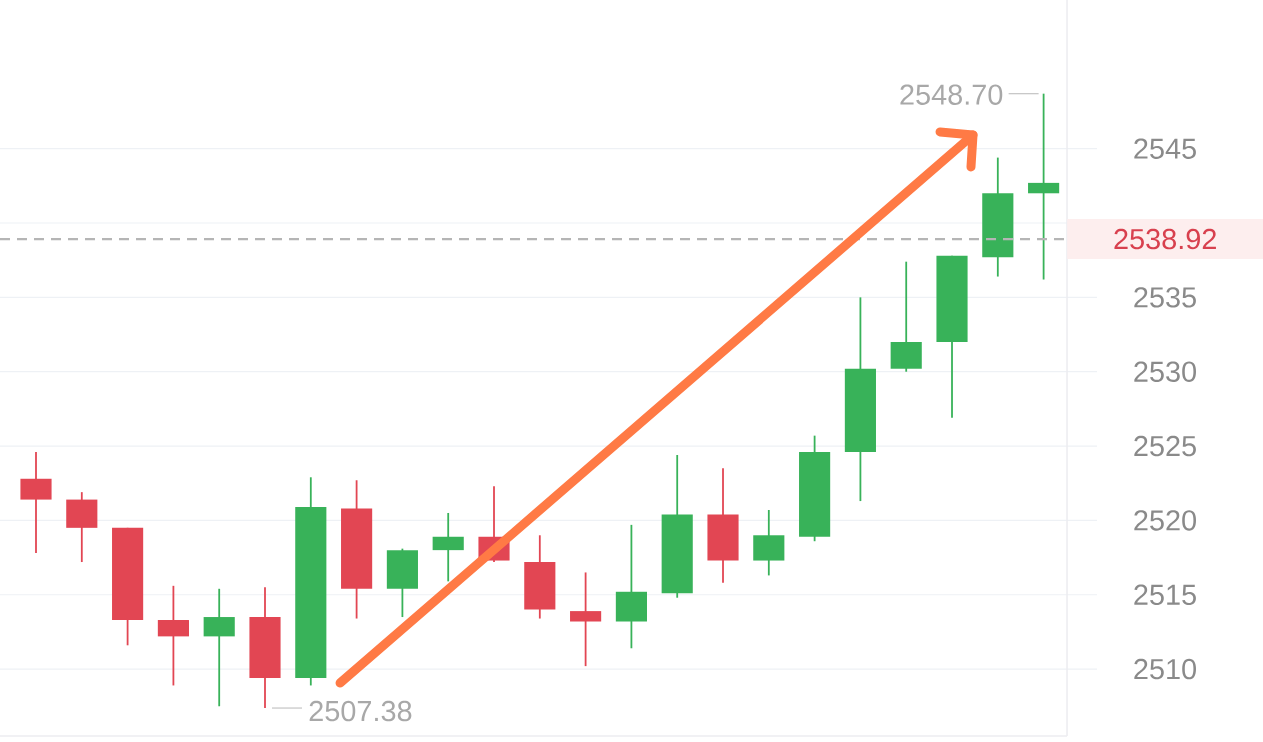 The height and width of the screenshot is (742, 1263). What do you see at coordinates (360, 711) in the screenshot?
I see `annotation: 2507.38` at bounding box center [360, 711].